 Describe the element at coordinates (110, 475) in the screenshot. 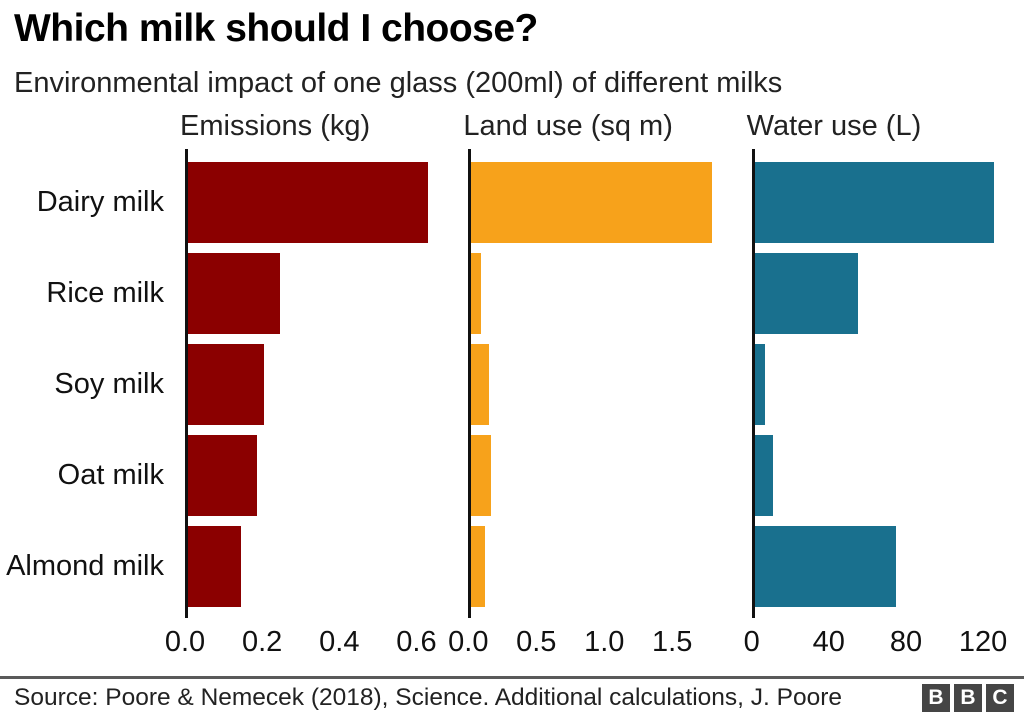

I see `category-label-oat-milk: Oat milk` at that location.